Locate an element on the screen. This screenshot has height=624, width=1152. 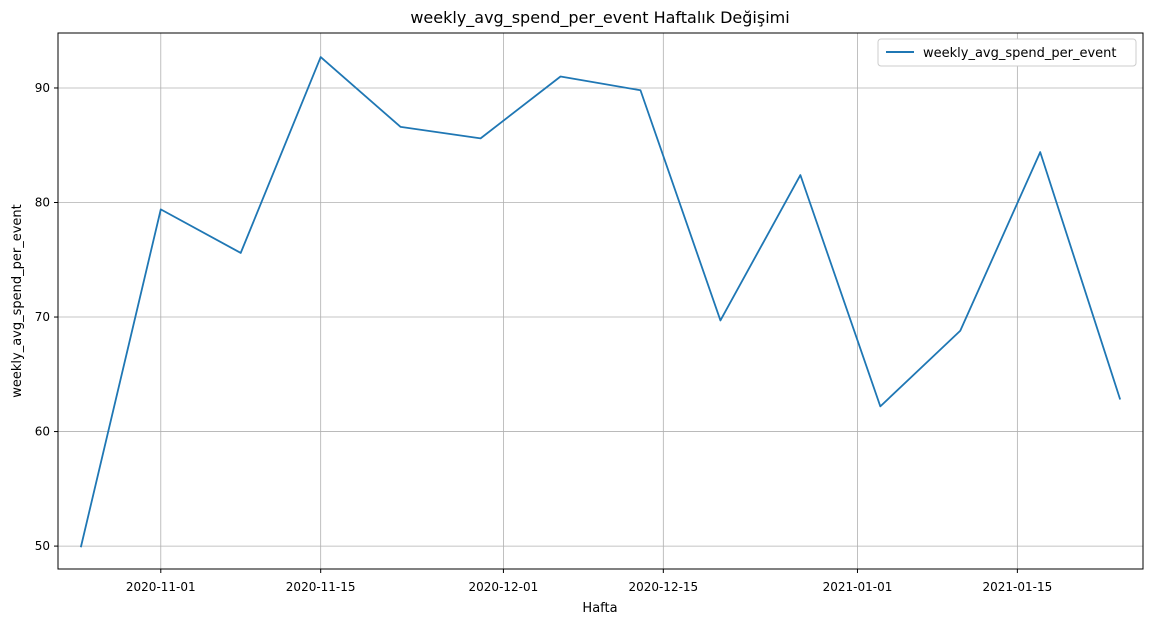
y-tick-label: 60 is located at coordinates (42, 432).